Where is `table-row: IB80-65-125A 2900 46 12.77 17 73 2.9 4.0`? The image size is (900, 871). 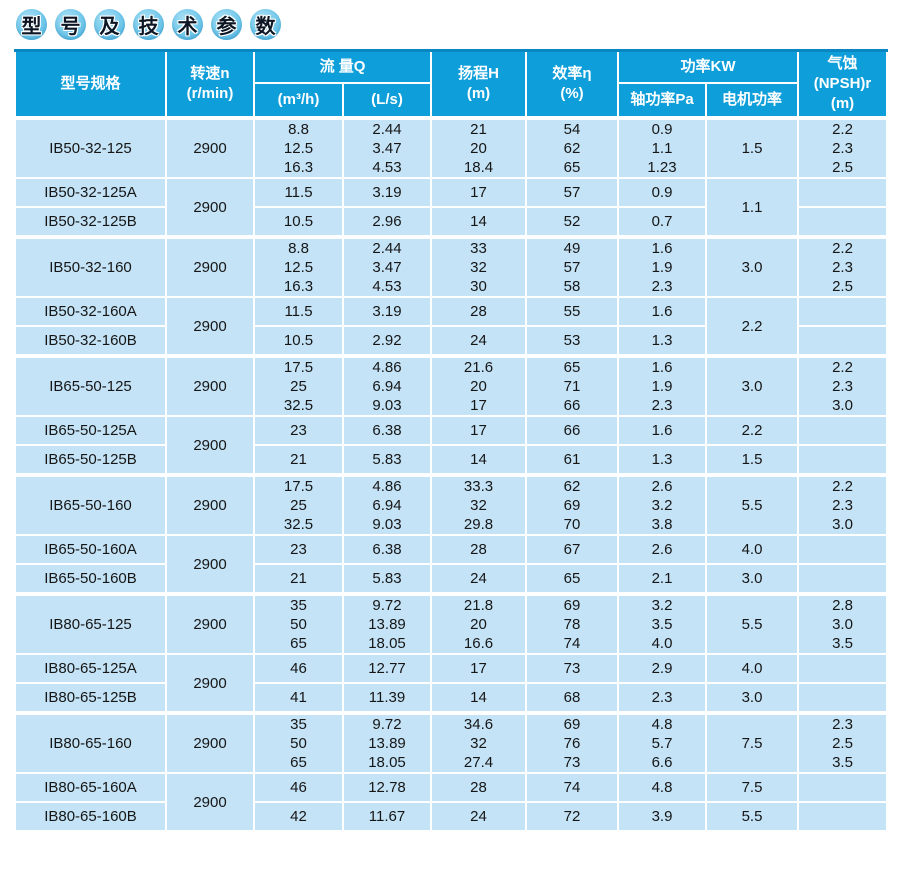
table-row: IB80-65-125A 2900 46 12.77 17 73 2.9 4.0 is located at coordinates (451, 683).